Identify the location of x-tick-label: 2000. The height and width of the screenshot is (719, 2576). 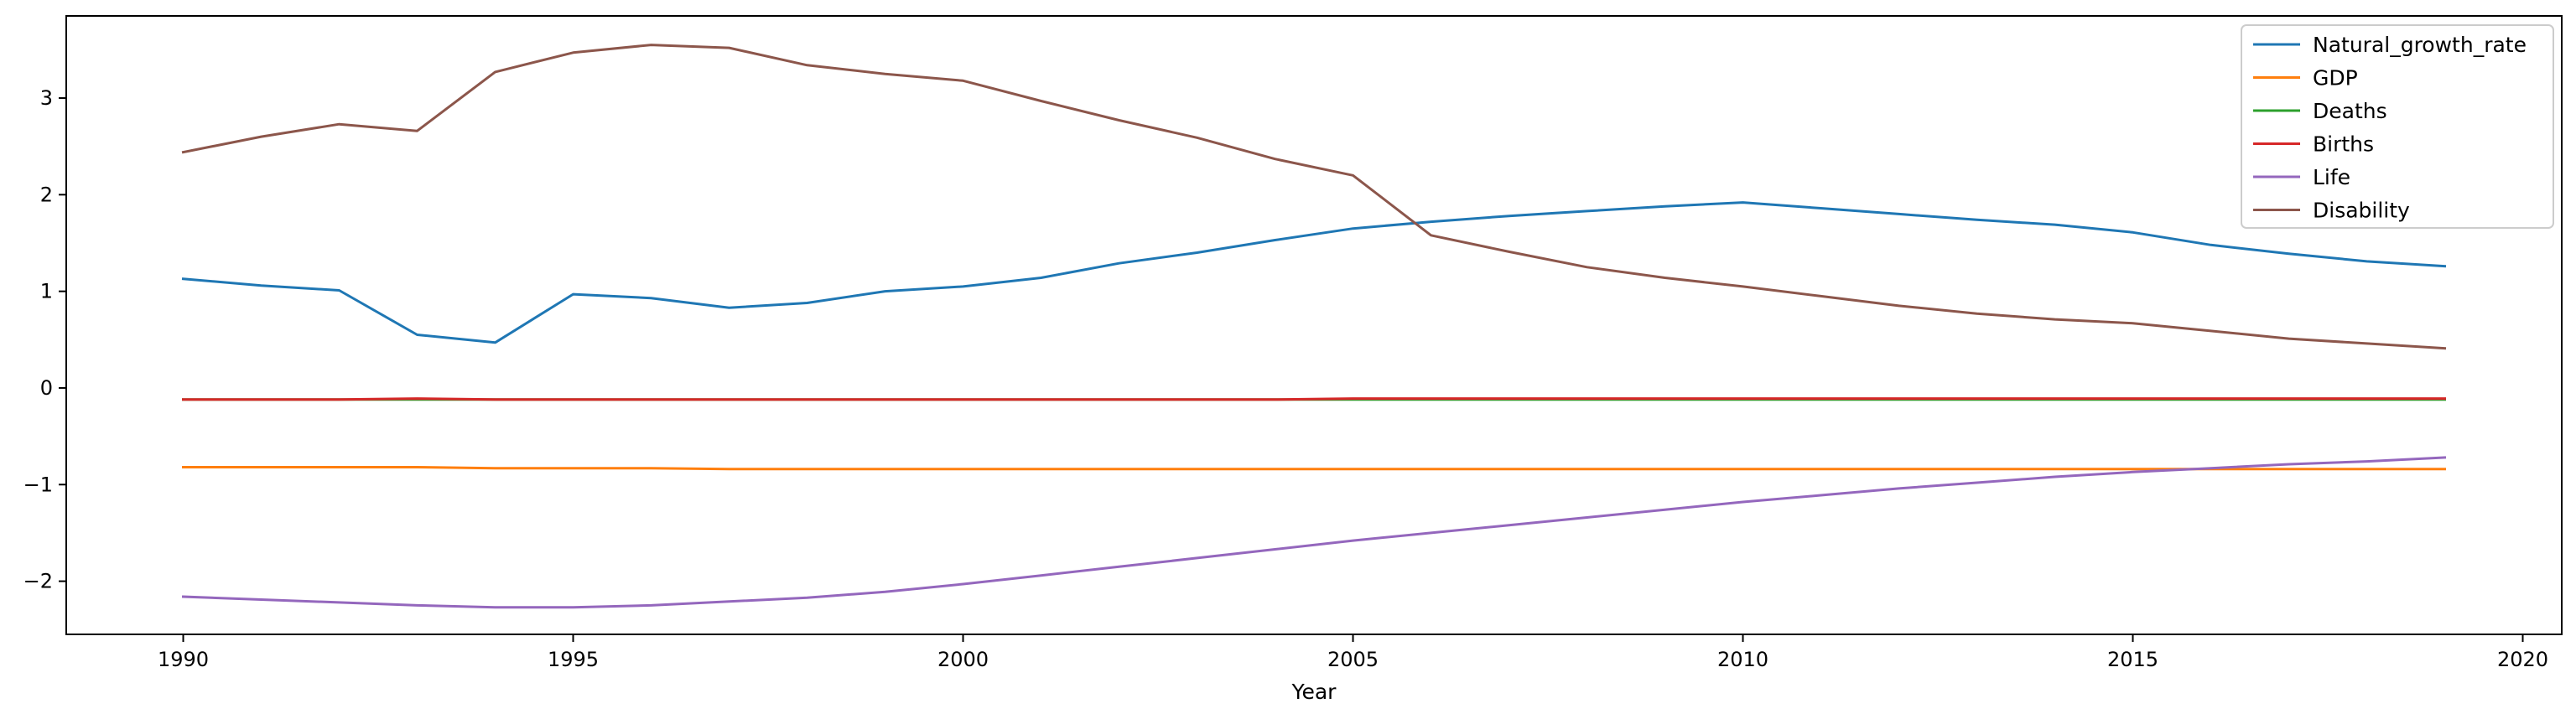
(963, 659).